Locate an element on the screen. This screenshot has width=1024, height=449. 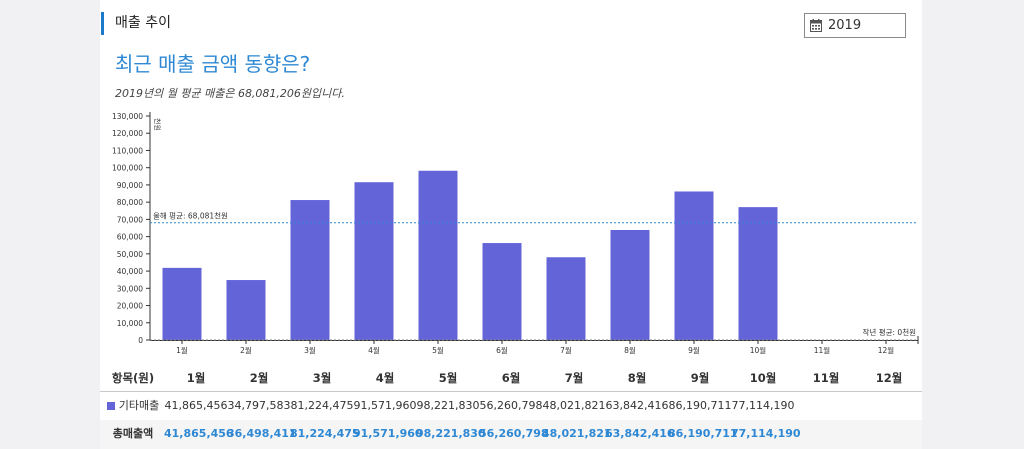
table-header-month: 8월 is located at coordinates (637, 378).